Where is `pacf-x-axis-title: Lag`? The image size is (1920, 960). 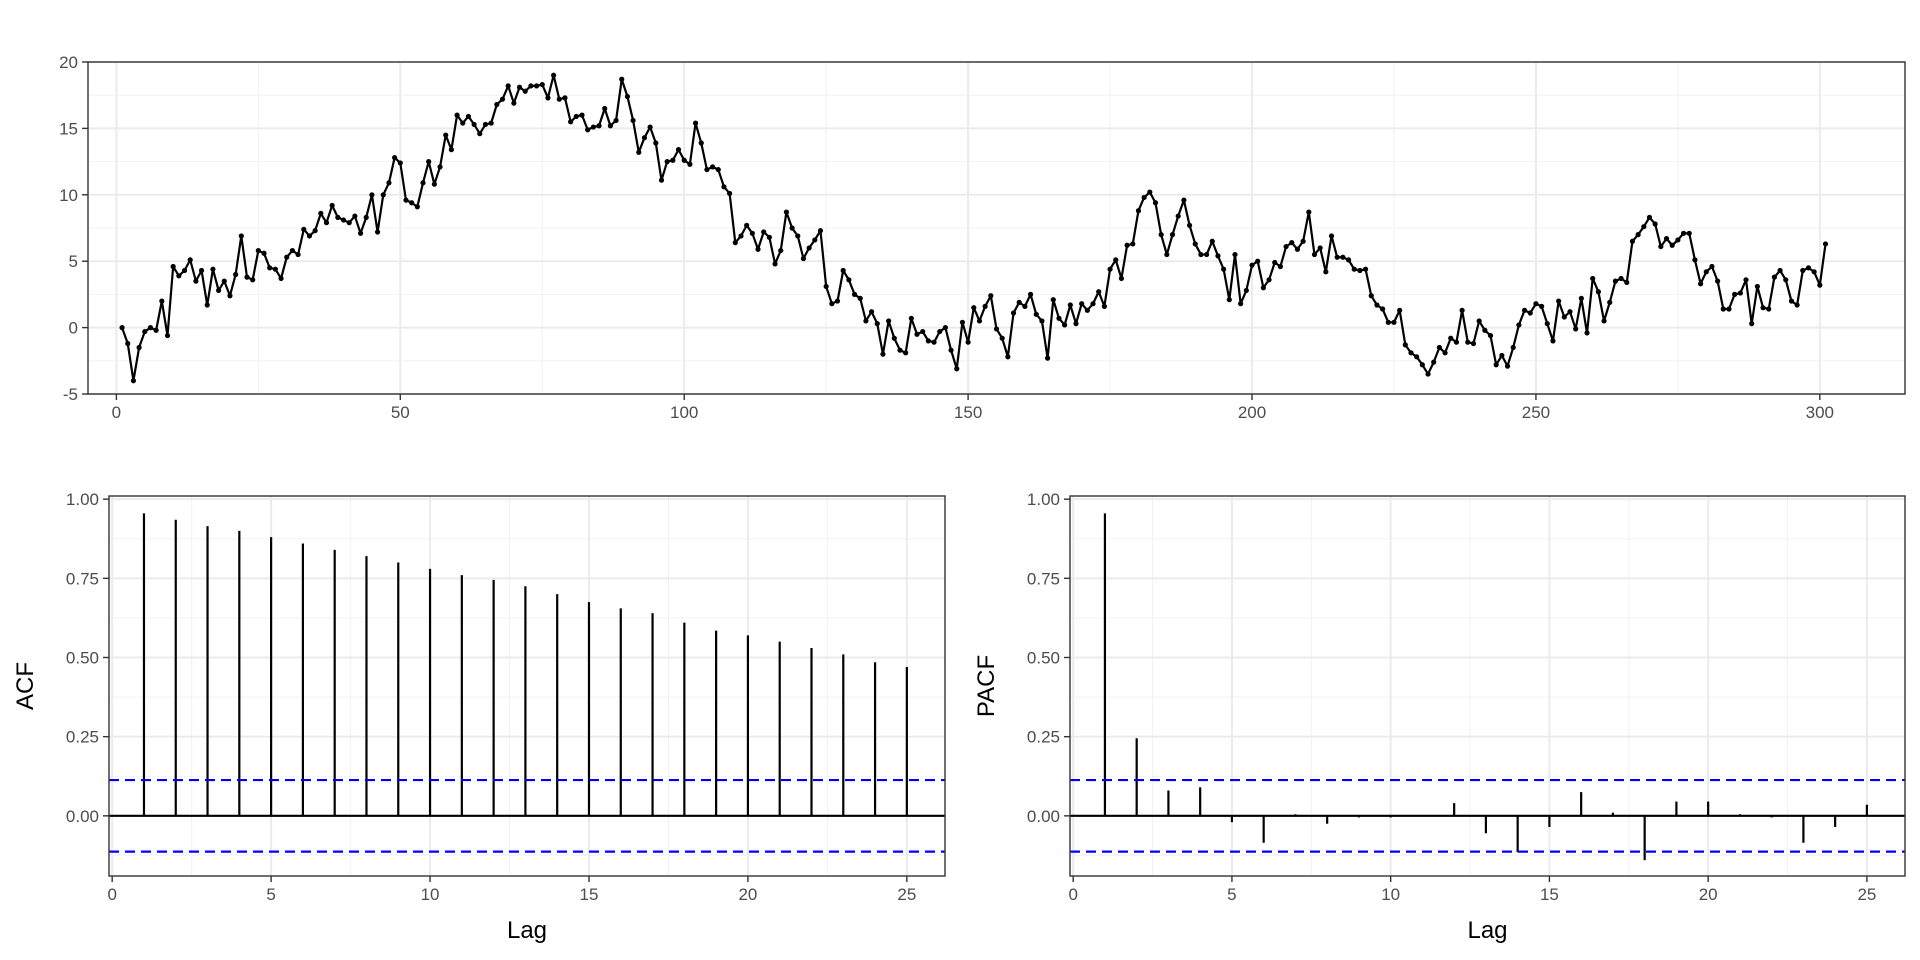
pacf-x-axis-title: Lag is located at coordinates (1487, 930).